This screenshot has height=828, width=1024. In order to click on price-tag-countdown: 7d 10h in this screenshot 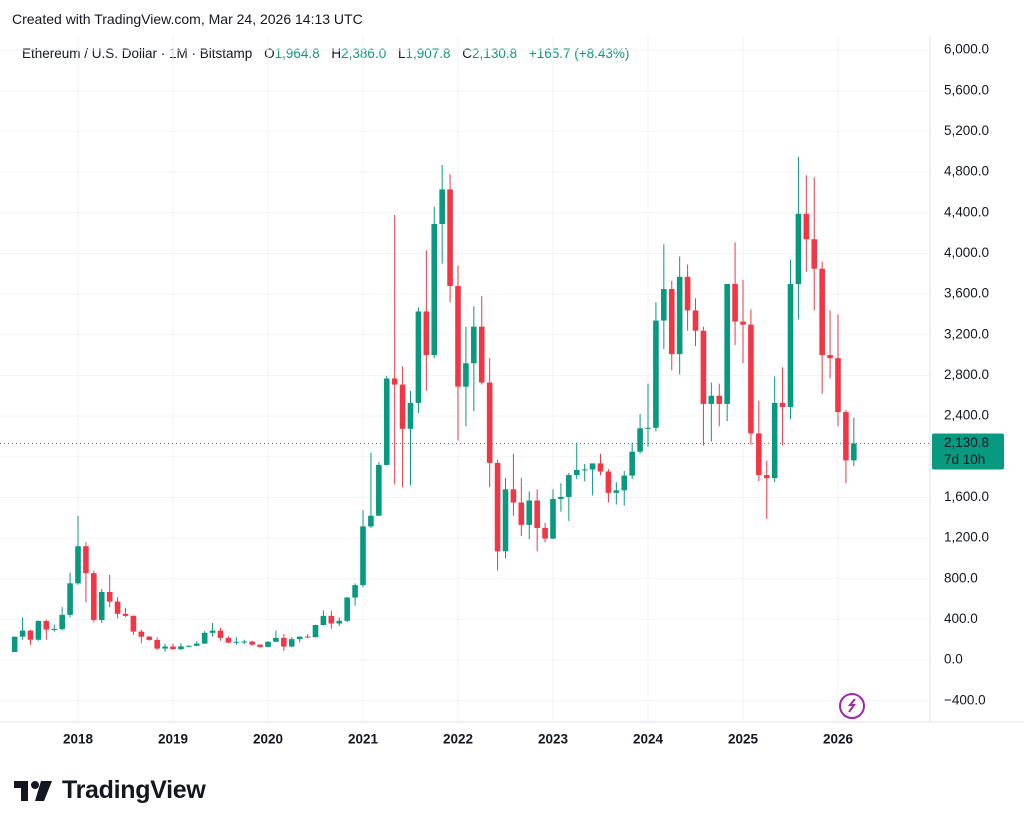, I will do `click(964, 459)`.